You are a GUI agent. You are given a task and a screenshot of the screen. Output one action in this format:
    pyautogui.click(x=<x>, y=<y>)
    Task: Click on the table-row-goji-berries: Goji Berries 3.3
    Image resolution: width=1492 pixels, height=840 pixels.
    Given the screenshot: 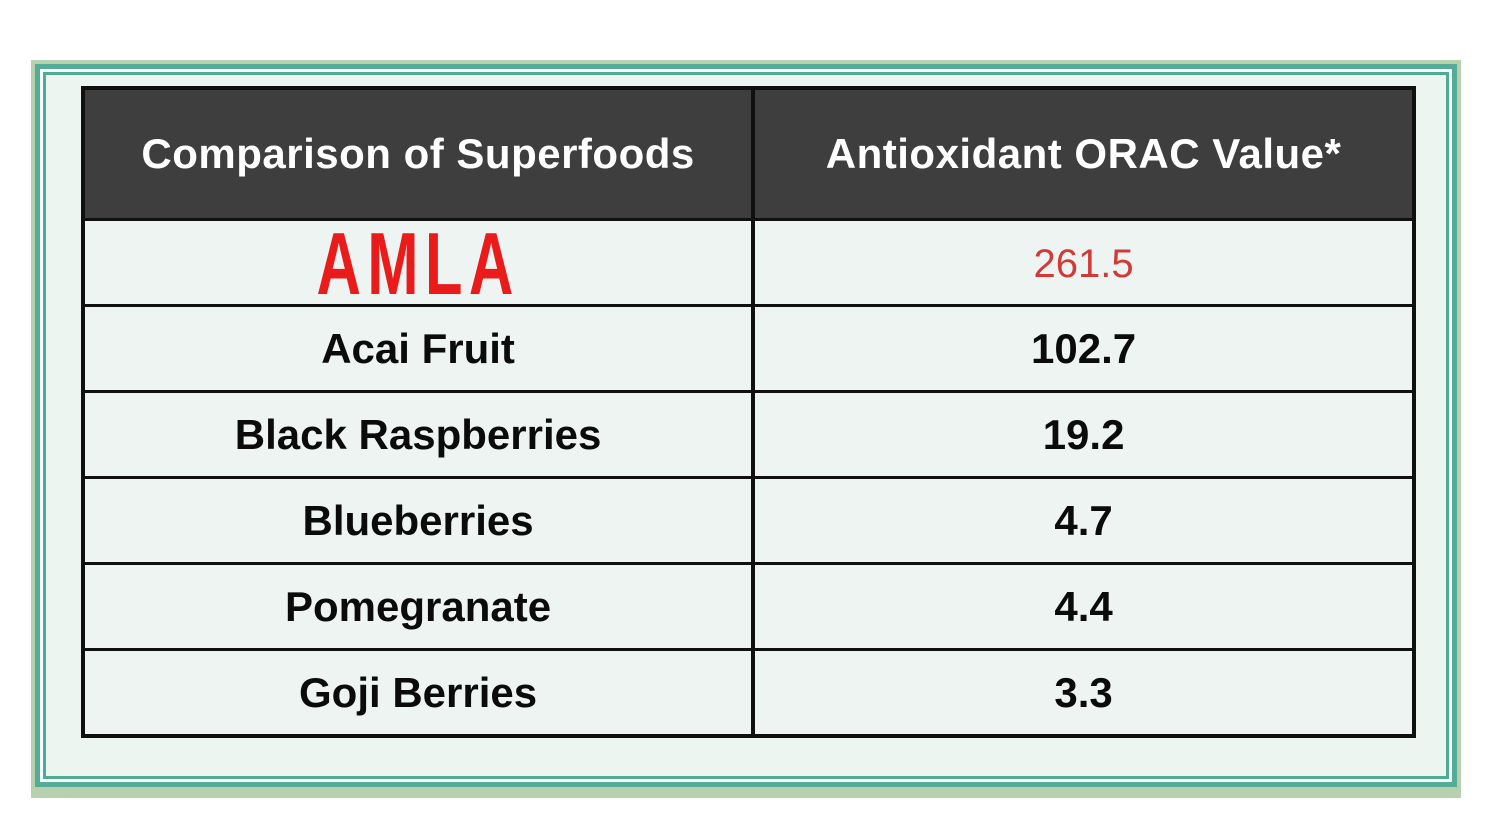 What is the action you would take?
    pyautogui.click(x=748, y=691)
    